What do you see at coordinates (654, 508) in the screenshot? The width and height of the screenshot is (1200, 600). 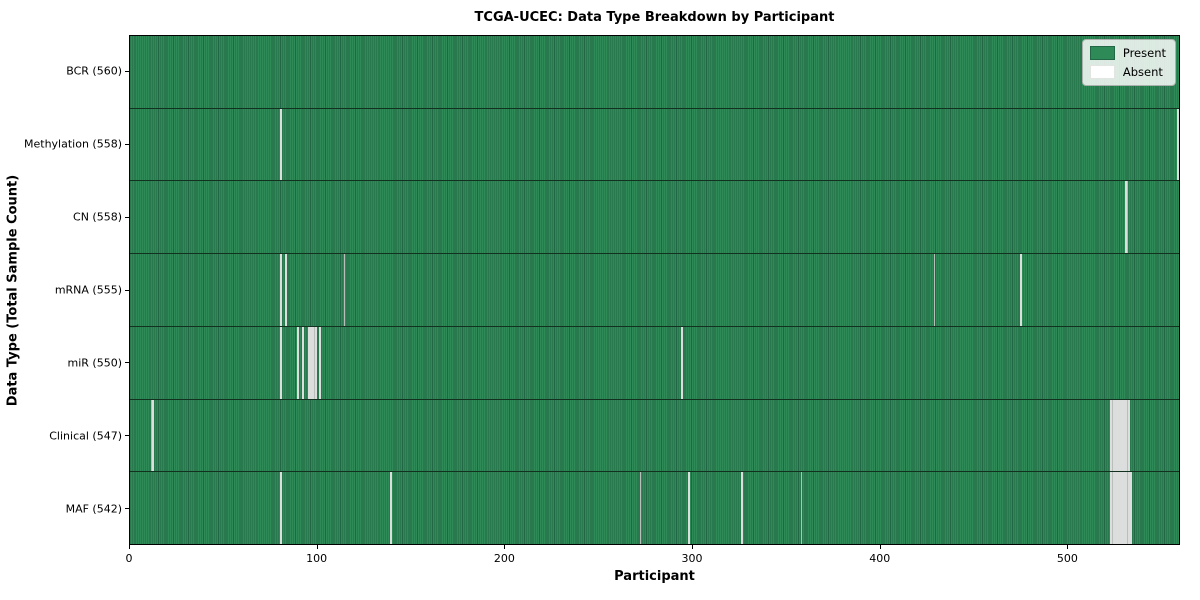 I see `heatmap-row-maf` at bounding box center [654, 508].